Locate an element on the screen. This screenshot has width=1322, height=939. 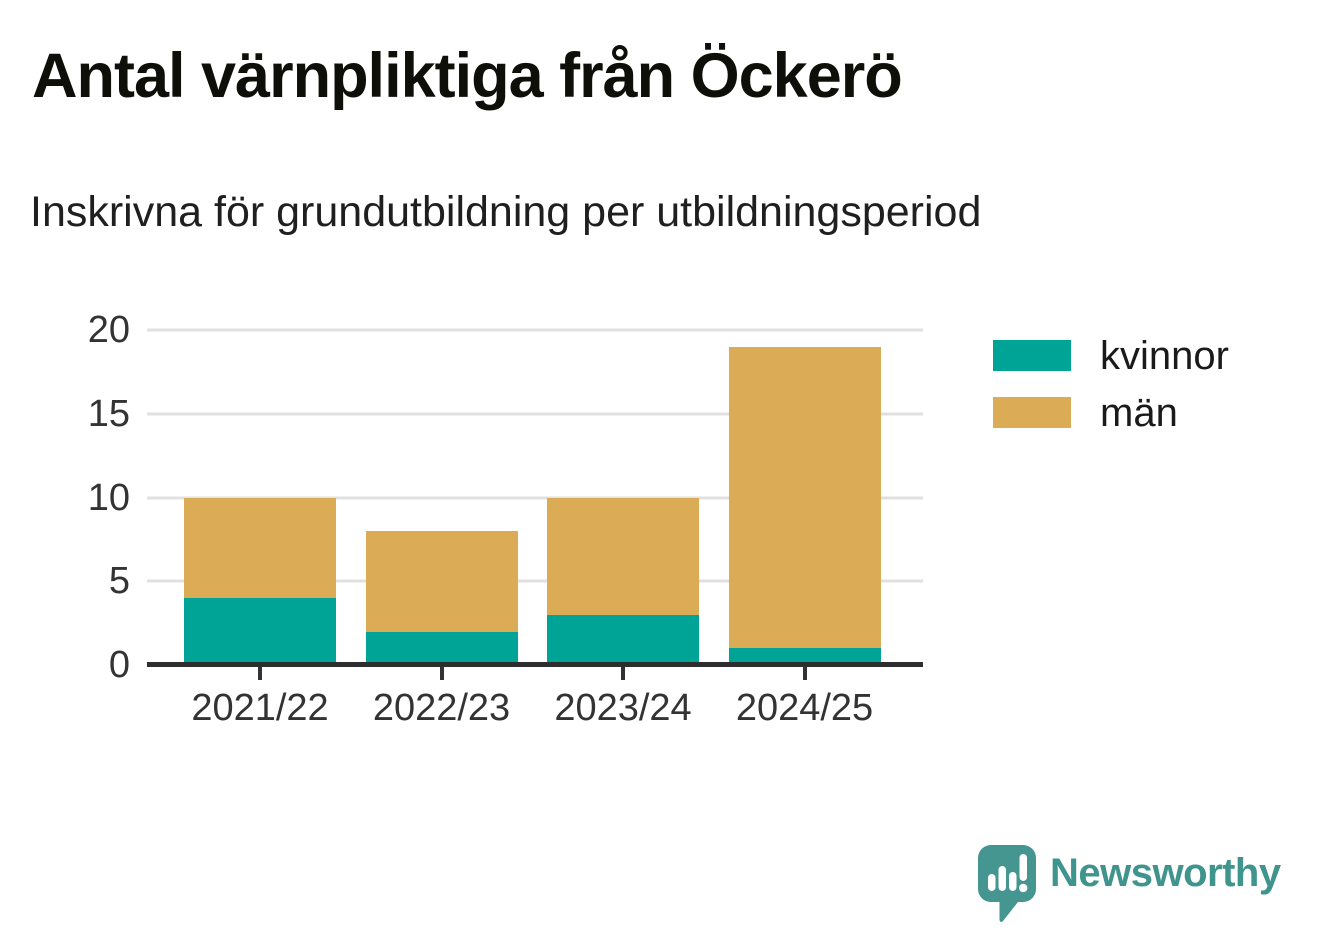
bar-segment-kvinnor-2024/25 is located at coordinates (804, 656).